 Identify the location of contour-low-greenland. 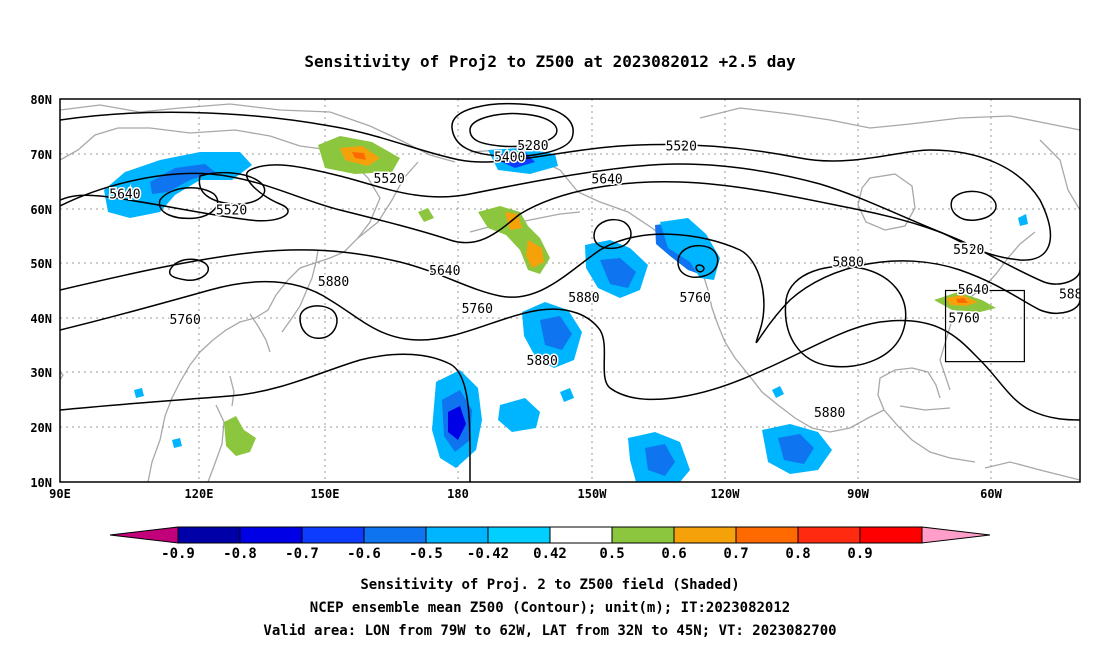
(973, 205).